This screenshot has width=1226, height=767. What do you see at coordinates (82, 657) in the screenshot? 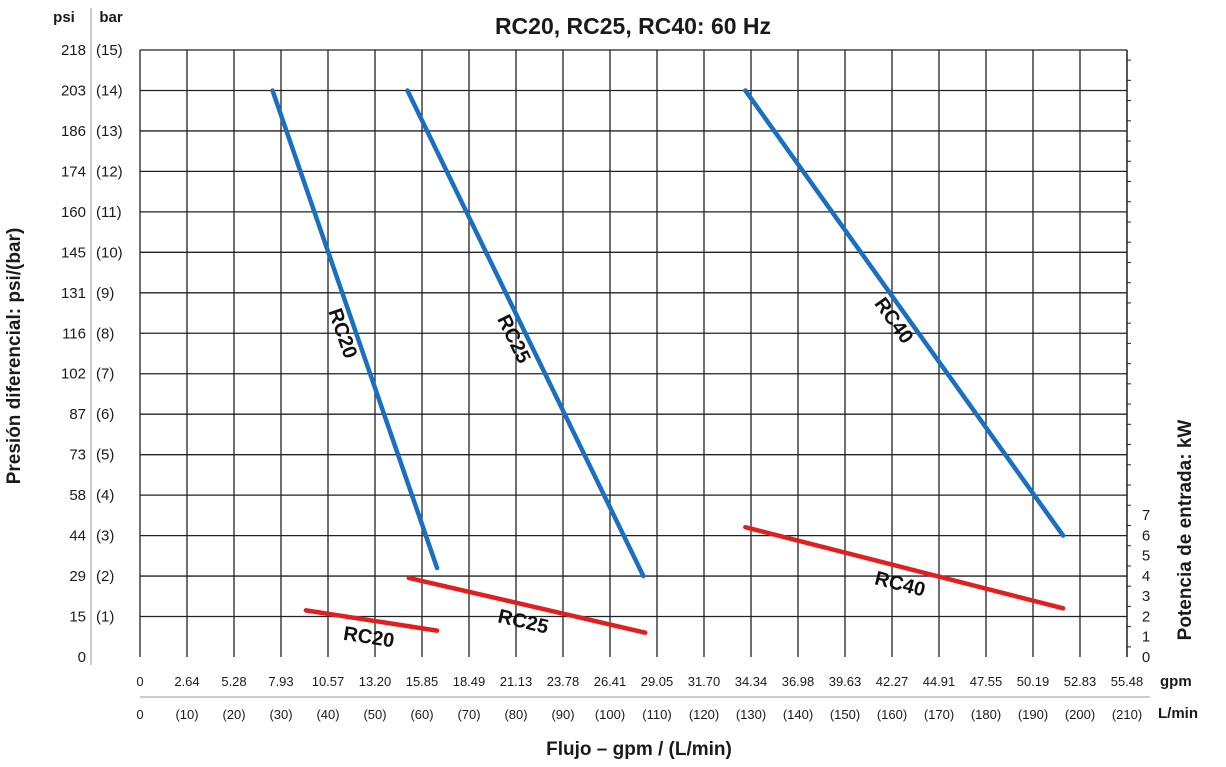
I see `y-psi-tick-label: 0` at bounding box center [82, 657].